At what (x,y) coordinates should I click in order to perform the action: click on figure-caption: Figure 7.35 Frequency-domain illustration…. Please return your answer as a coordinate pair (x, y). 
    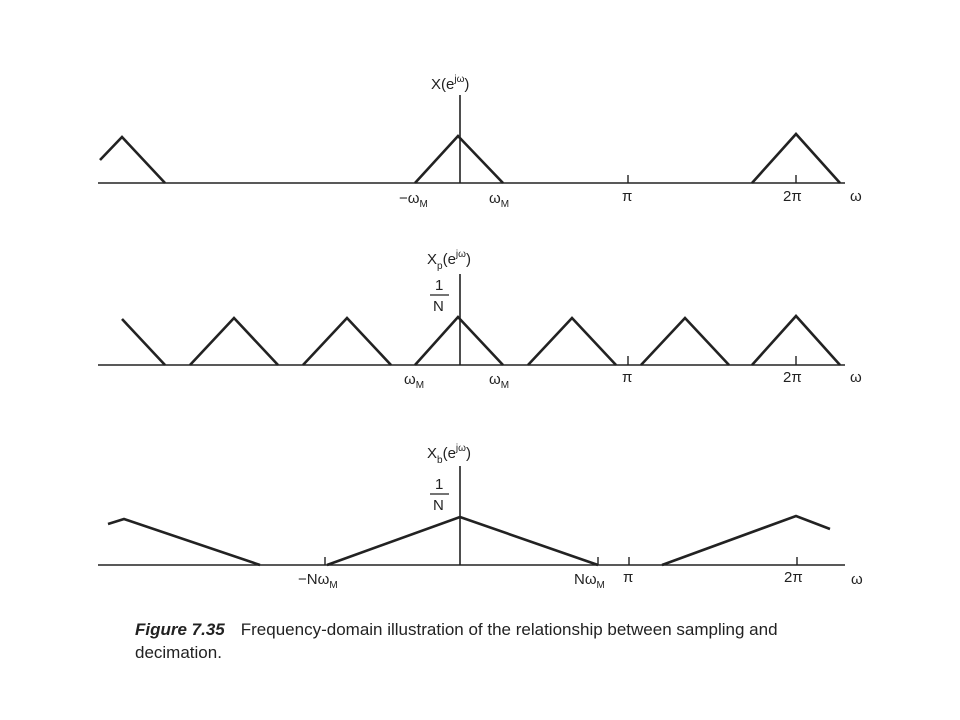
    Looking at the image, I should click on (485, 641).